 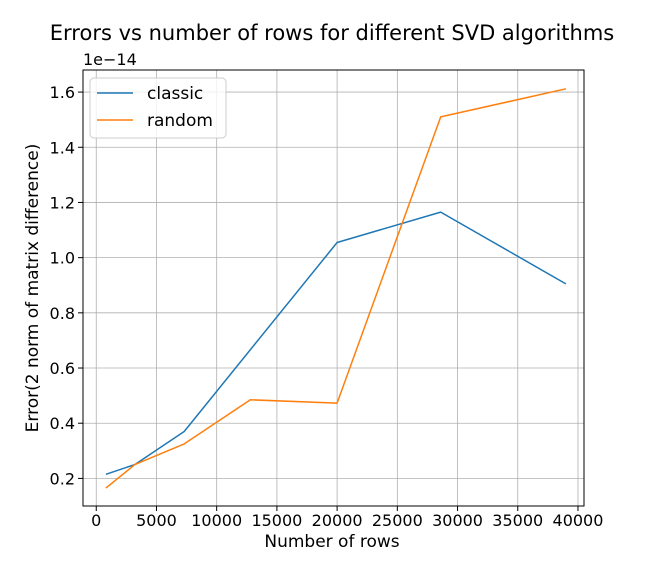 What do you see at coordinates (158, 108) in the screenshot?
I see `legend: classic random` at bounding box center [158, 108].